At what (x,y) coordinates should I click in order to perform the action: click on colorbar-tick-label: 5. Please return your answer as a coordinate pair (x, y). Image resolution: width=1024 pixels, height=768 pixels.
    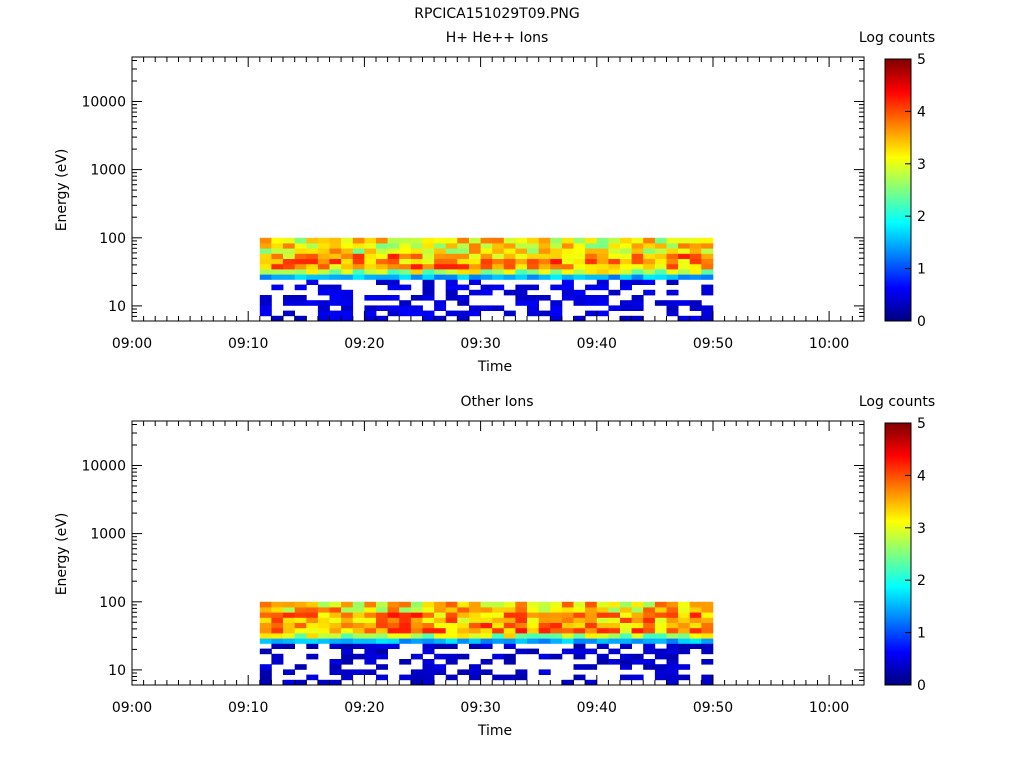
    Looking at the image, I should click on (921, 60).